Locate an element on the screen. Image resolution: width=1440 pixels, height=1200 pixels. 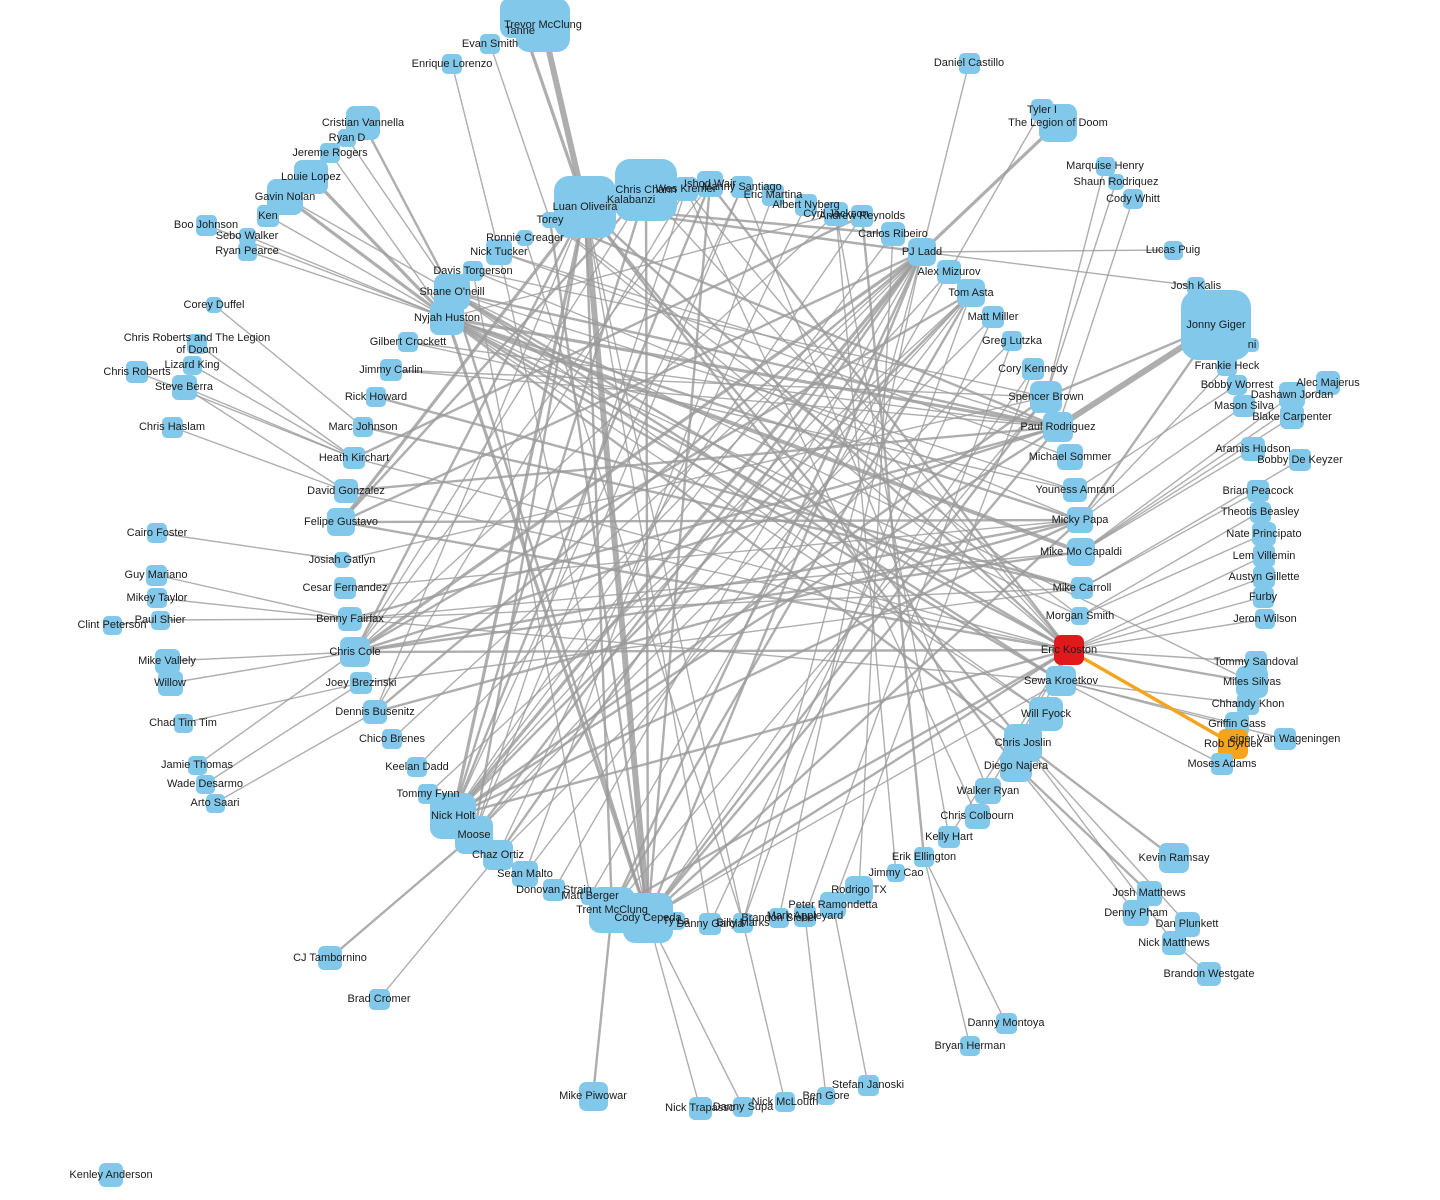
node-chris-cole is located at coordinates (355, 652).